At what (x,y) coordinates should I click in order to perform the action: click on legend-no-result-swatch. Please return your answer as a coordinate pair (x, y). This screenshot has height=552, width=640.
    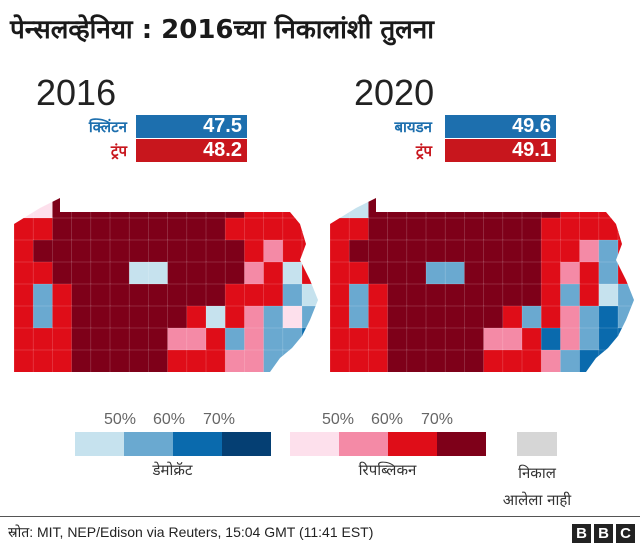
    Looking at the image, I should click on (537, 444).